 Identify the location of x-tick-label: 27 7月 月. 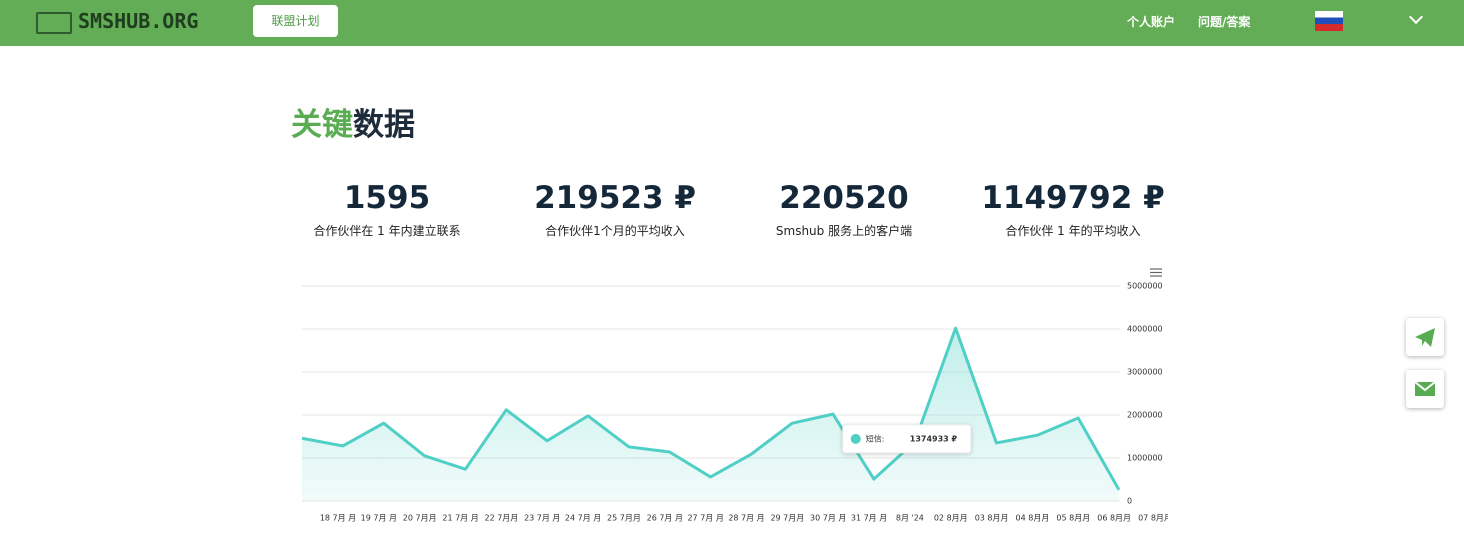
(705, 518).